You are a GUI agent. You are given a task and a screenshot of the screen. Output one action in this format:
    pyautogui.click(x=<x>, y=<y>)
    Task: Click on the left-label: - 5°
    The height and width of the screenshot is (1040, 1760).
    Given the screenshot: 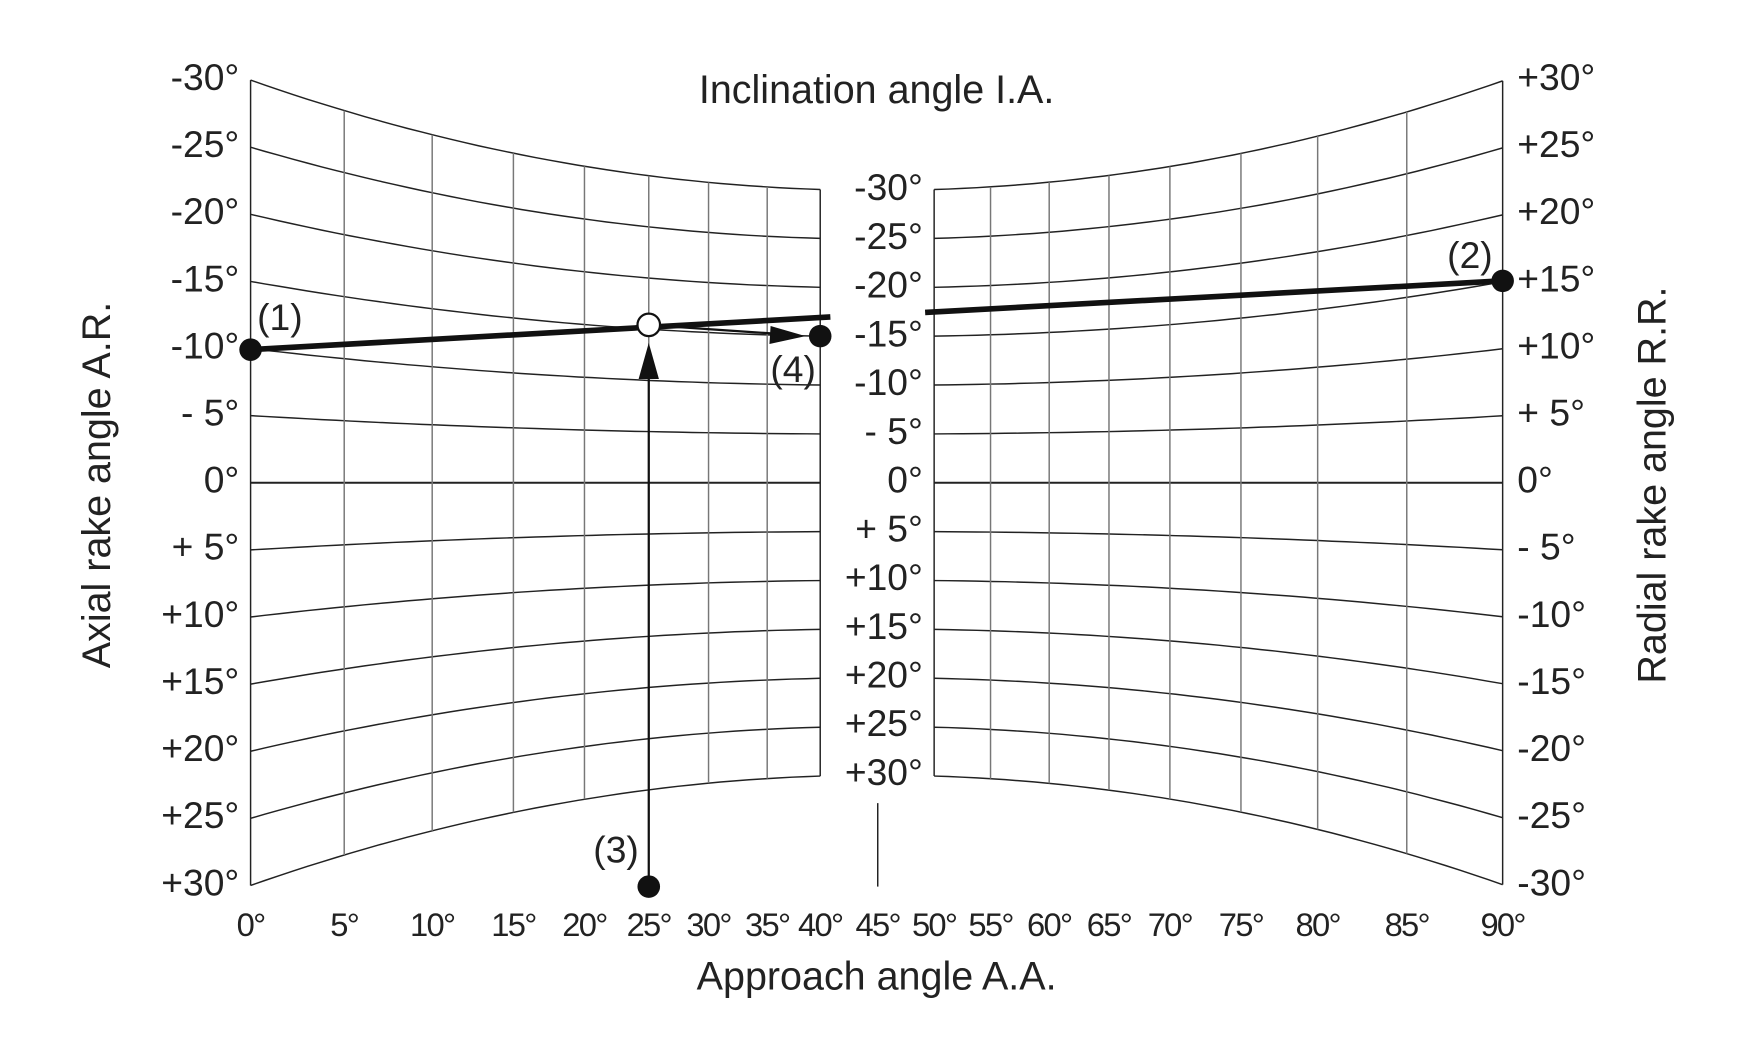 What is the action you would take?
    pyautogui.click(x=210, y=412)
    